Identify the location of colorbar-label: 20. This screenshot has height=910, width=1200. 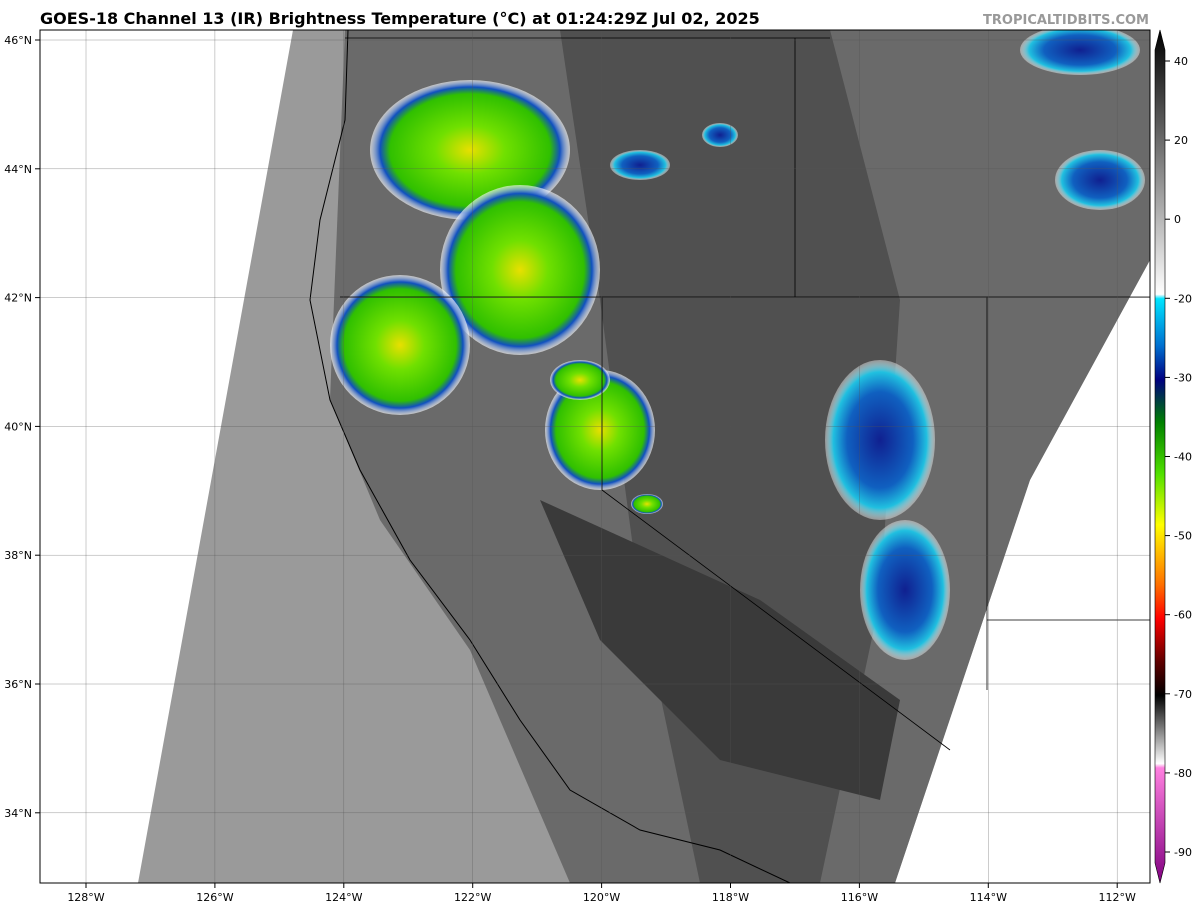
(1181, 140).